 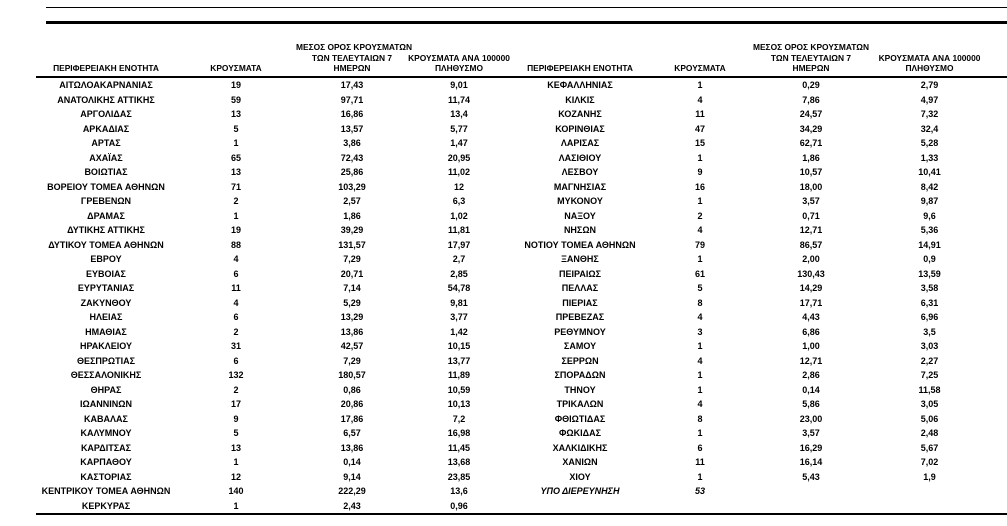 What do you see at coordinates (521, 143) in the screenshot?
I see `table-row: ΑΡΤΑΣ 1 3,86 1,47 ΛΑΡΙΣΑΣ 15 62,71 5,28` at bounding box center [521, 143].